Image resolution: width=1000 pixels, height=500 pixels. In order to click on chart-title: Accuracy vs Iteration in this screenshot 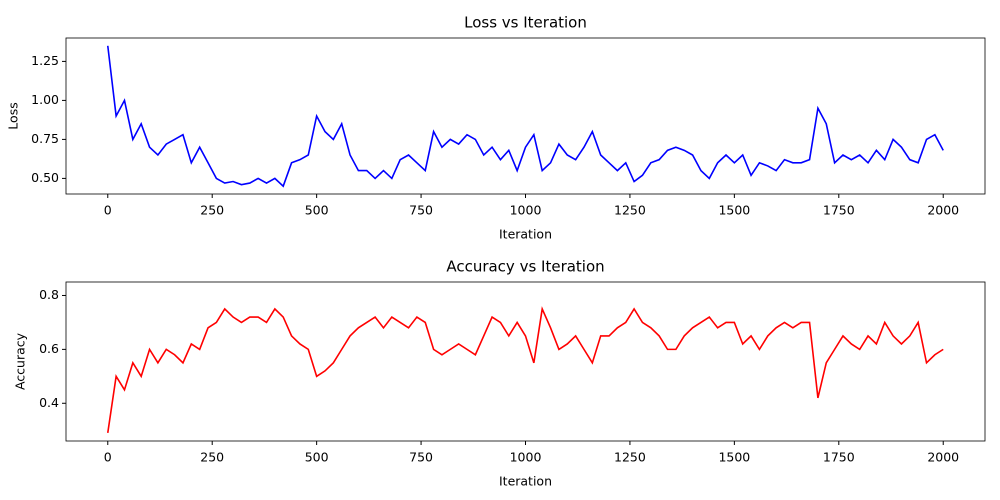, I will do `click(525, 267)`.